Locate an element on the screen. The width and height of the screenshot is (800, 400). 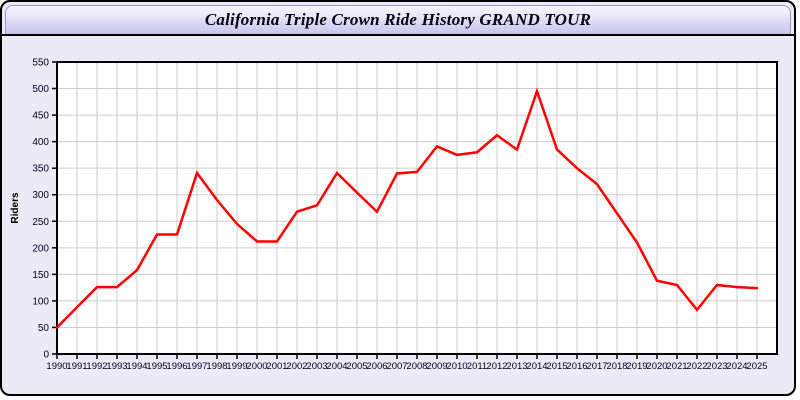
x-axis-tick-label: 2016 is located at coordinates (576, 366).